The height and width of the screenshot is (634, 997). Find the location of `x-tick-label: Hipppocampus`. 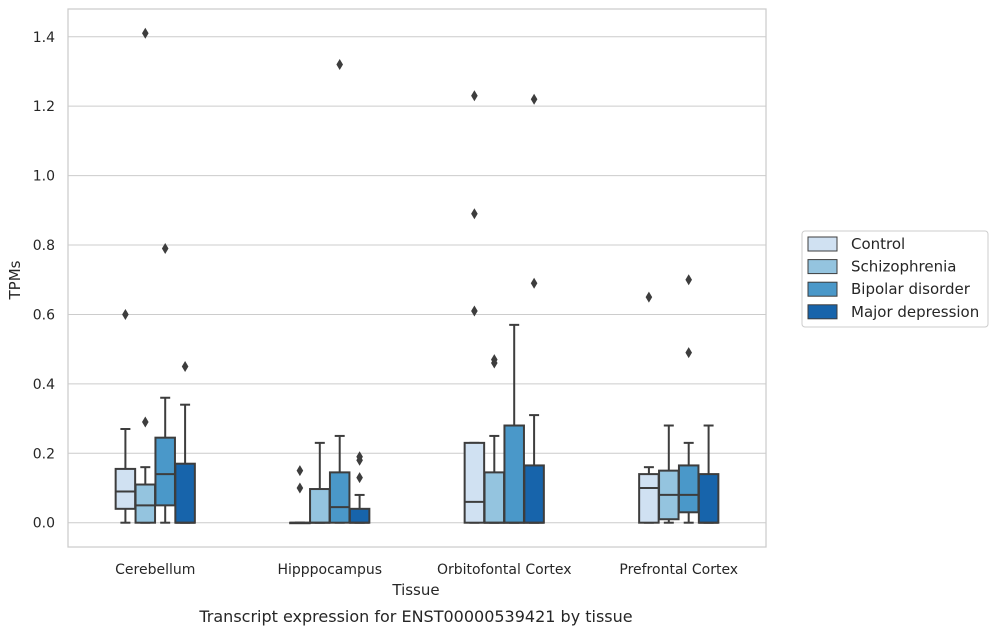

x-tick-label: Hipppocampus is located at coordinates (329, 570).